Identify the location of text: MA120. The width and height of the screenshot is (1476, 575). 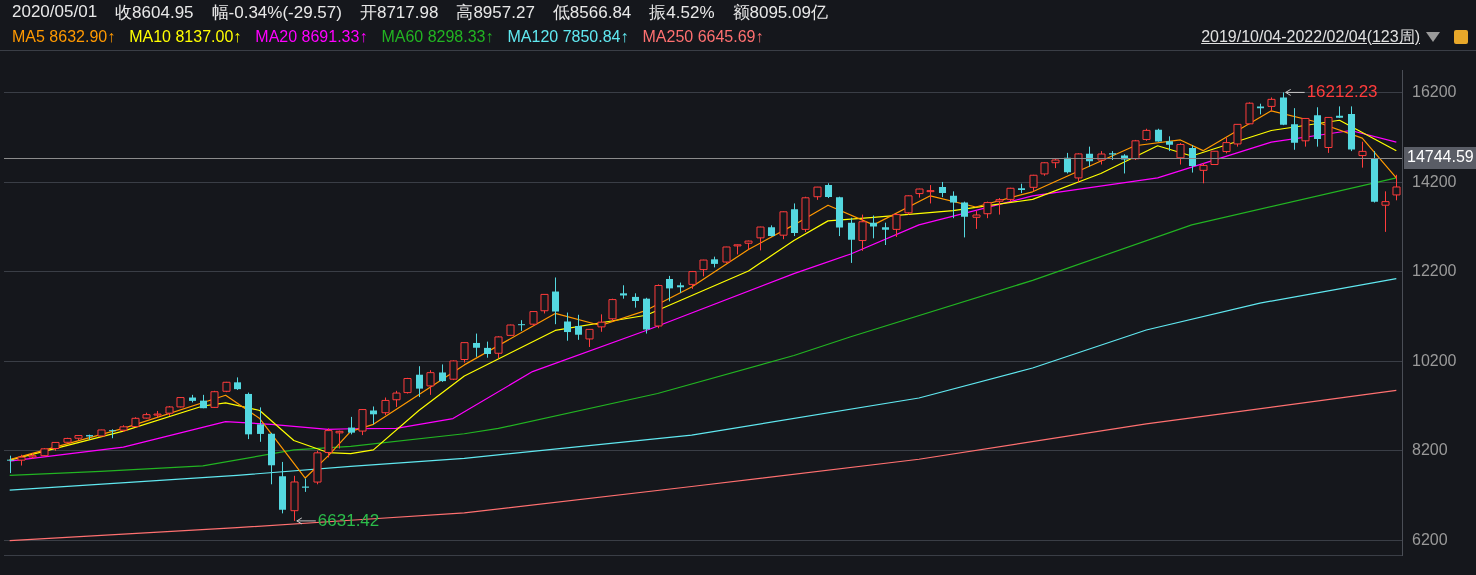
(533, 36).